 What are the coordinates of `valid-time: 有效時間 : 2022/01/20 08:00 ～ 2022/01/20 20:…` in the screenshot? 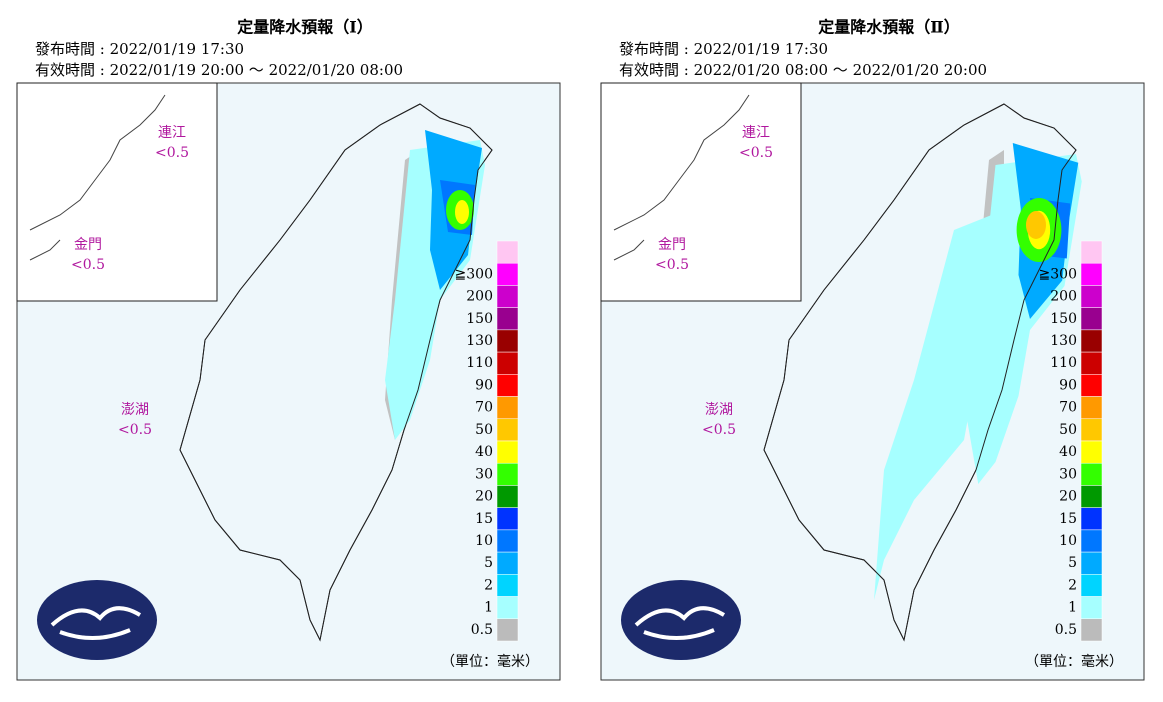 It's located at (803, 70).